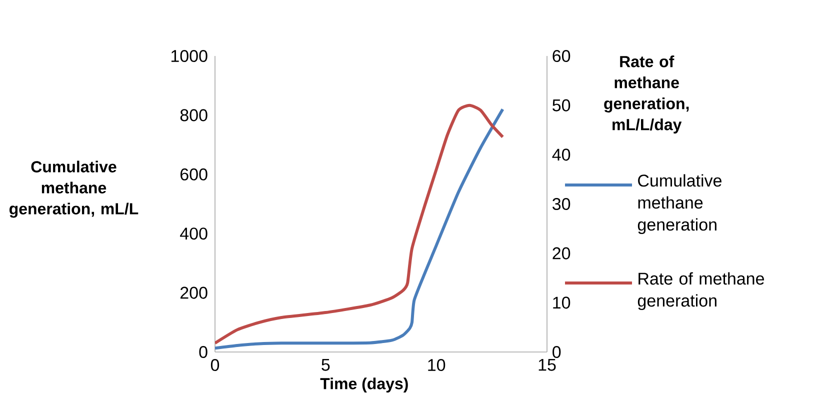 The image size is (818, 406). Describe the element at coordinates (194, 115) in the screenshot. I see `y-tick-label: 800` at that location.